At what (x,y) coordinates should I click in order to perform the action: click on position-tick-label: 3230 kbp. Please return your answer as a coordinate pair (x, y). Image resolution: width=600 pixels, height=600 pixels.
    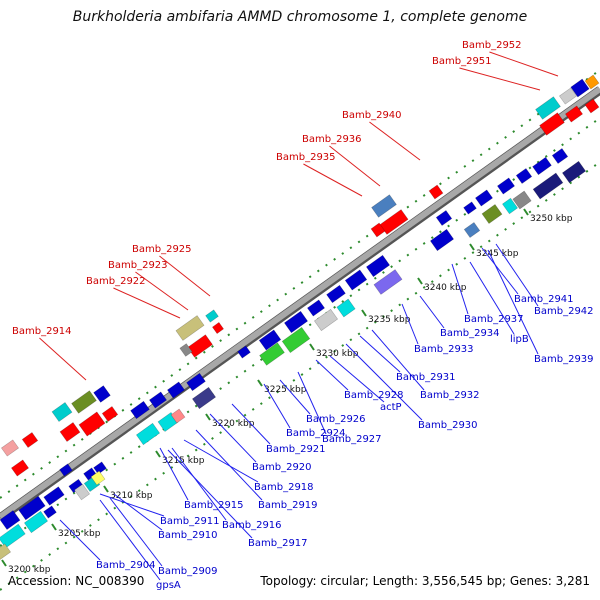
    Looking at the image, I should click on (337, 354).